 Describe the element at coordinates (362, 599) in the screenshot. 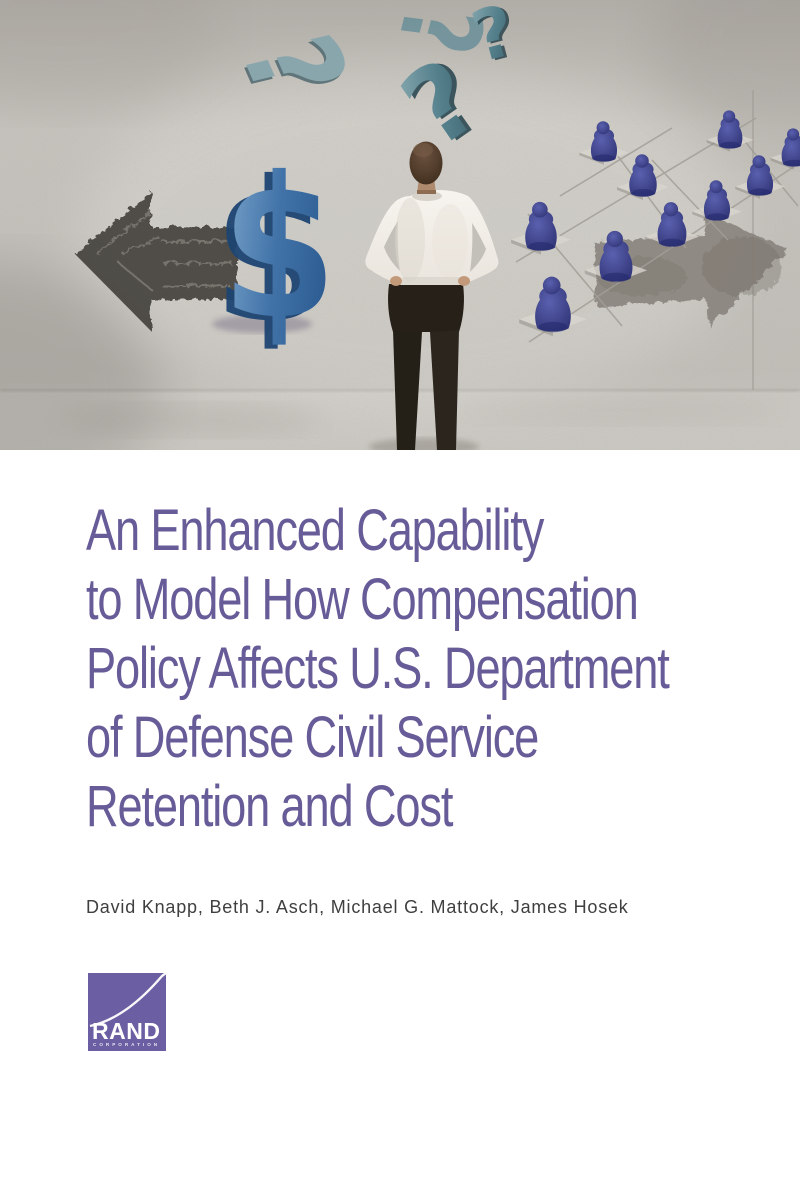

I see `title-line: to Model How Compensation` at that location.